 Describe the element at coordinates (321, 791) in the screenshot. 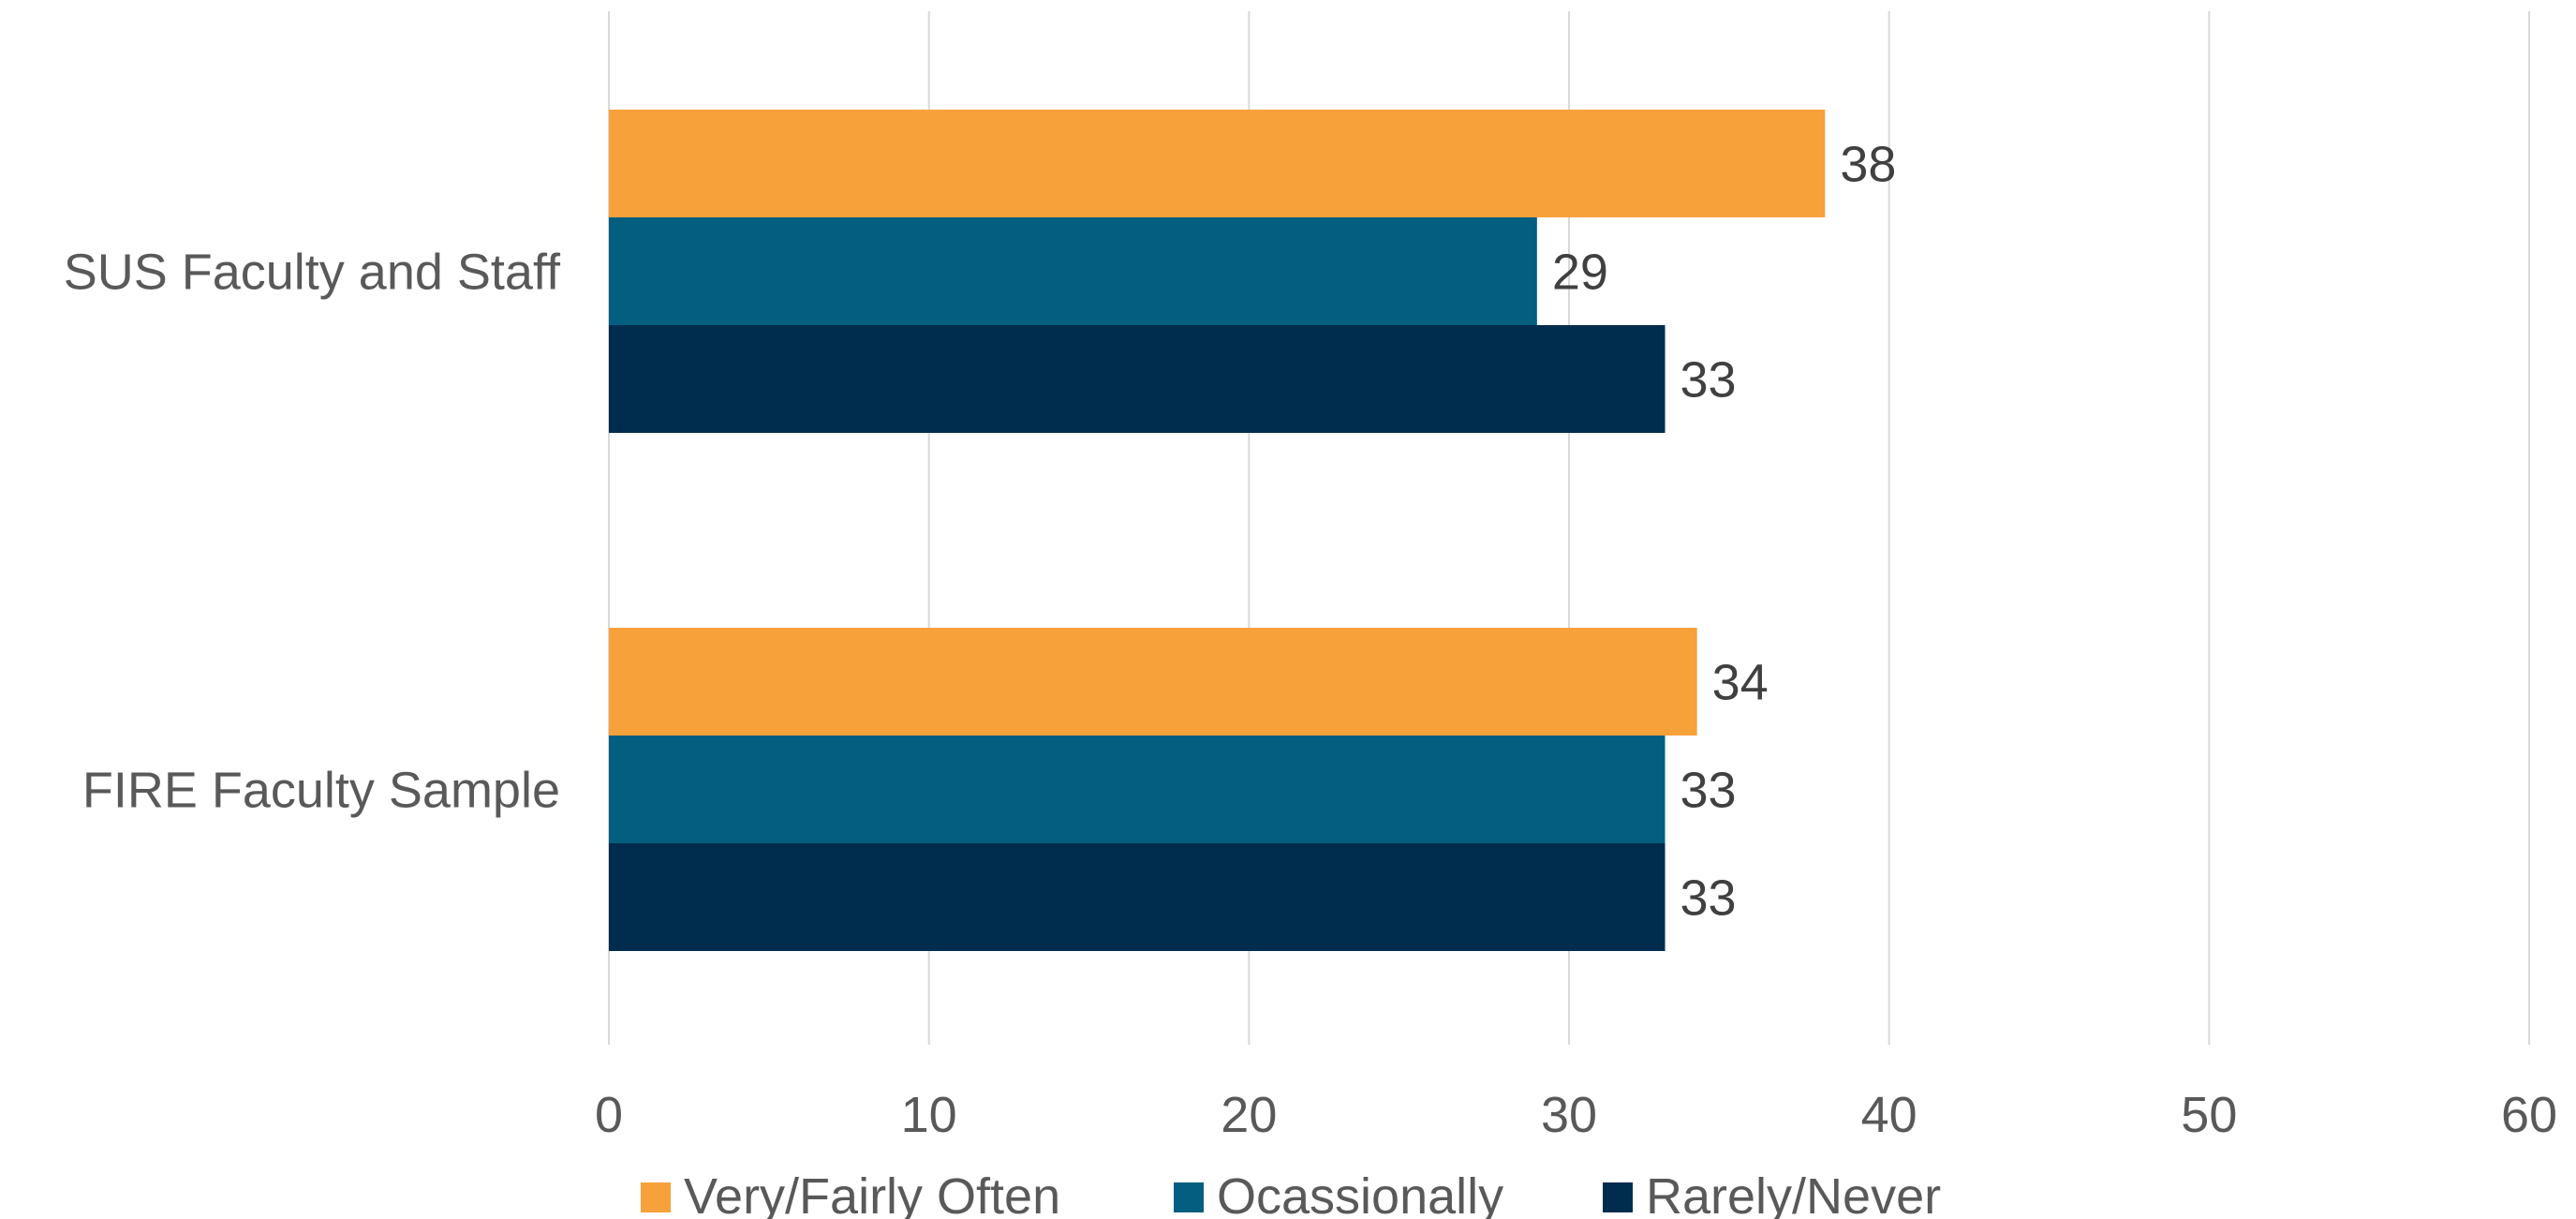

I see `category-label: FIRE Faculty Sample` at that location.